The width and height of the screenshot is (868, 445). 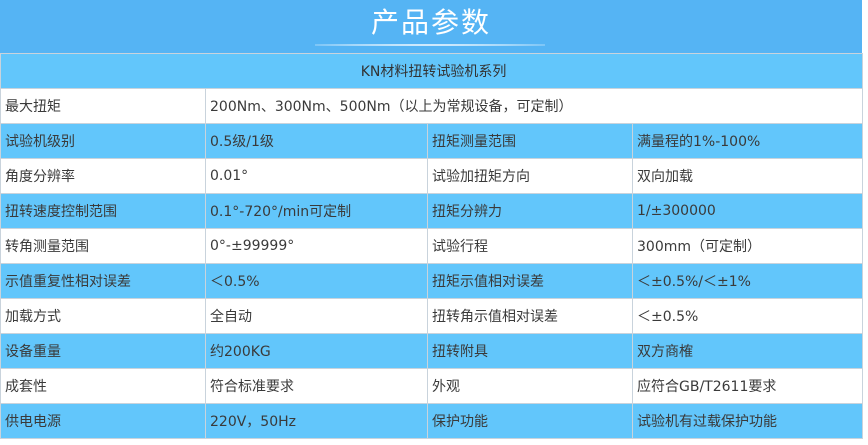 I want to click on param-label: 扭转附具, so click(x=530, y=351).